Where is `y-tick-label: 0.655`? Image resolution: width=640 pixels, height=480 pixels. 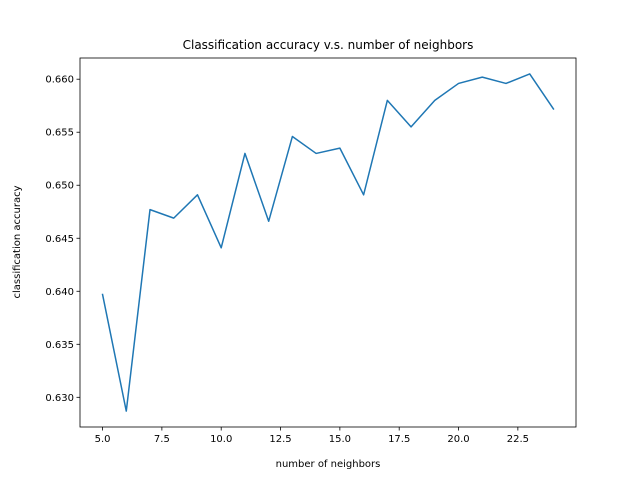 y-tick-label: 0.655 is located at coordinates (59, 133).